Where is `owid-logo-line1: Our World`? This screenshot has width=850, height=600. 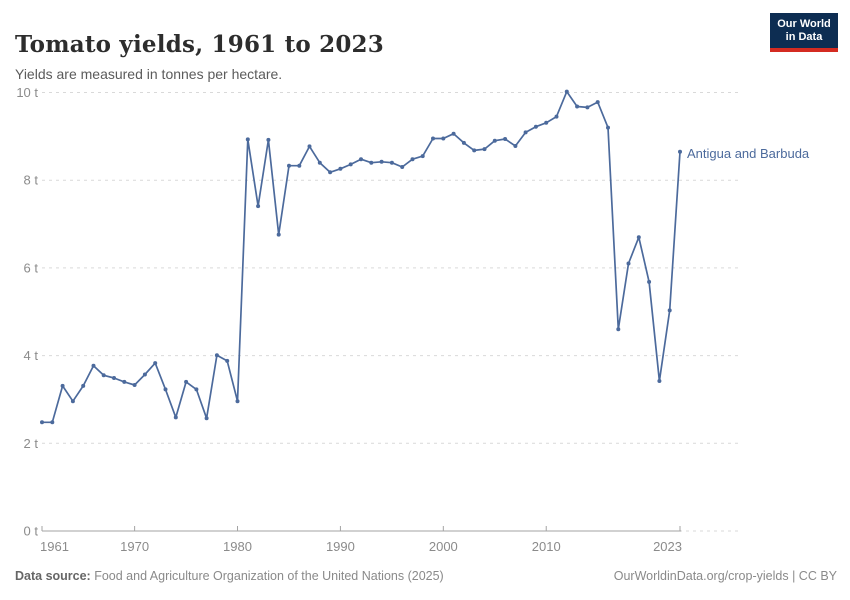
owid-logo-line1: Our World is located at coordinates (804, 24).